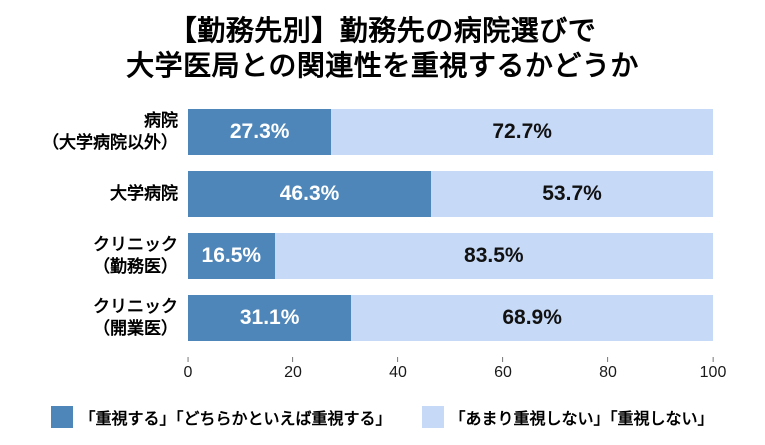  Describe the element at coordinates (135, 318) in the screenshot. I see `category-label: クリニック （開業医）` at that location.